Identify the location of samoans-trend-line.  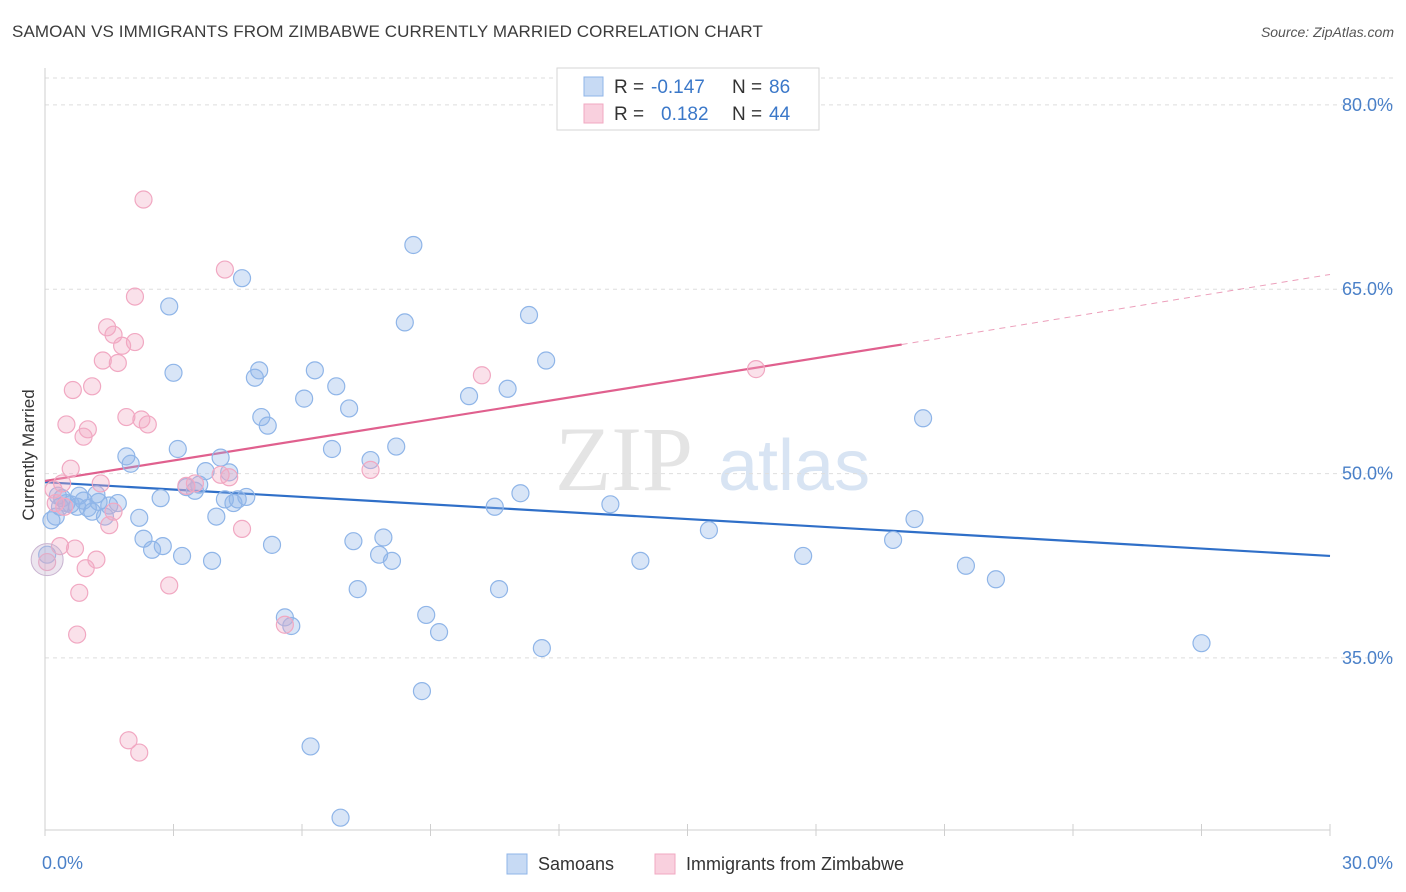
(687, 519).